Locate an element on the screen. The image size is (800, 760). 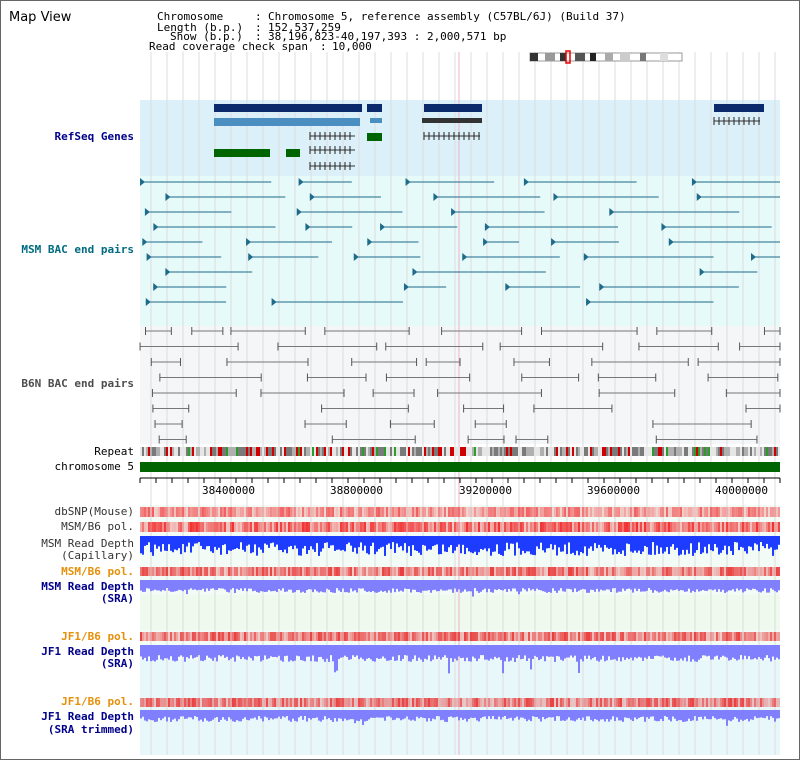
show-key: Show (b.p.) is located at coordinates (206, 36).